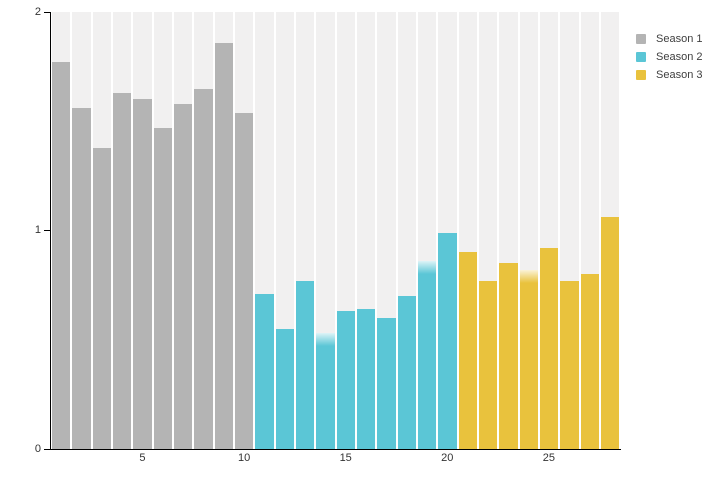 The height and width of the screenshot is (500, 717). I want to click on y-axis-line, so click(50, 231).